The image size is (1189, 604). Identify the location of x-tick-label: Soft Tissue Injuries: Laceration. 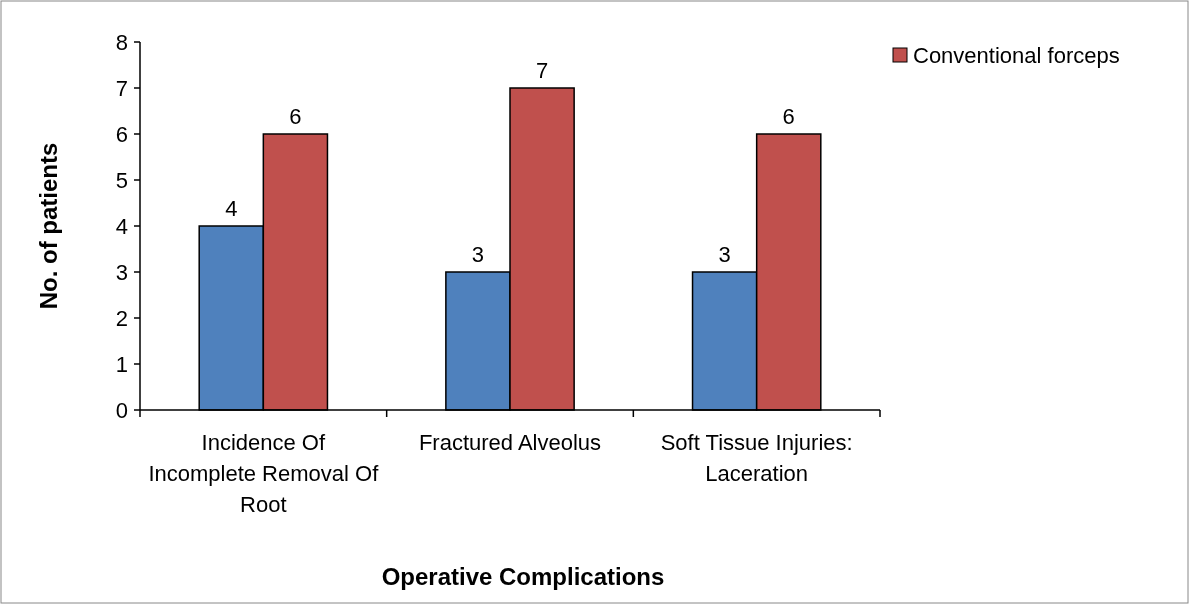
(756, 458).